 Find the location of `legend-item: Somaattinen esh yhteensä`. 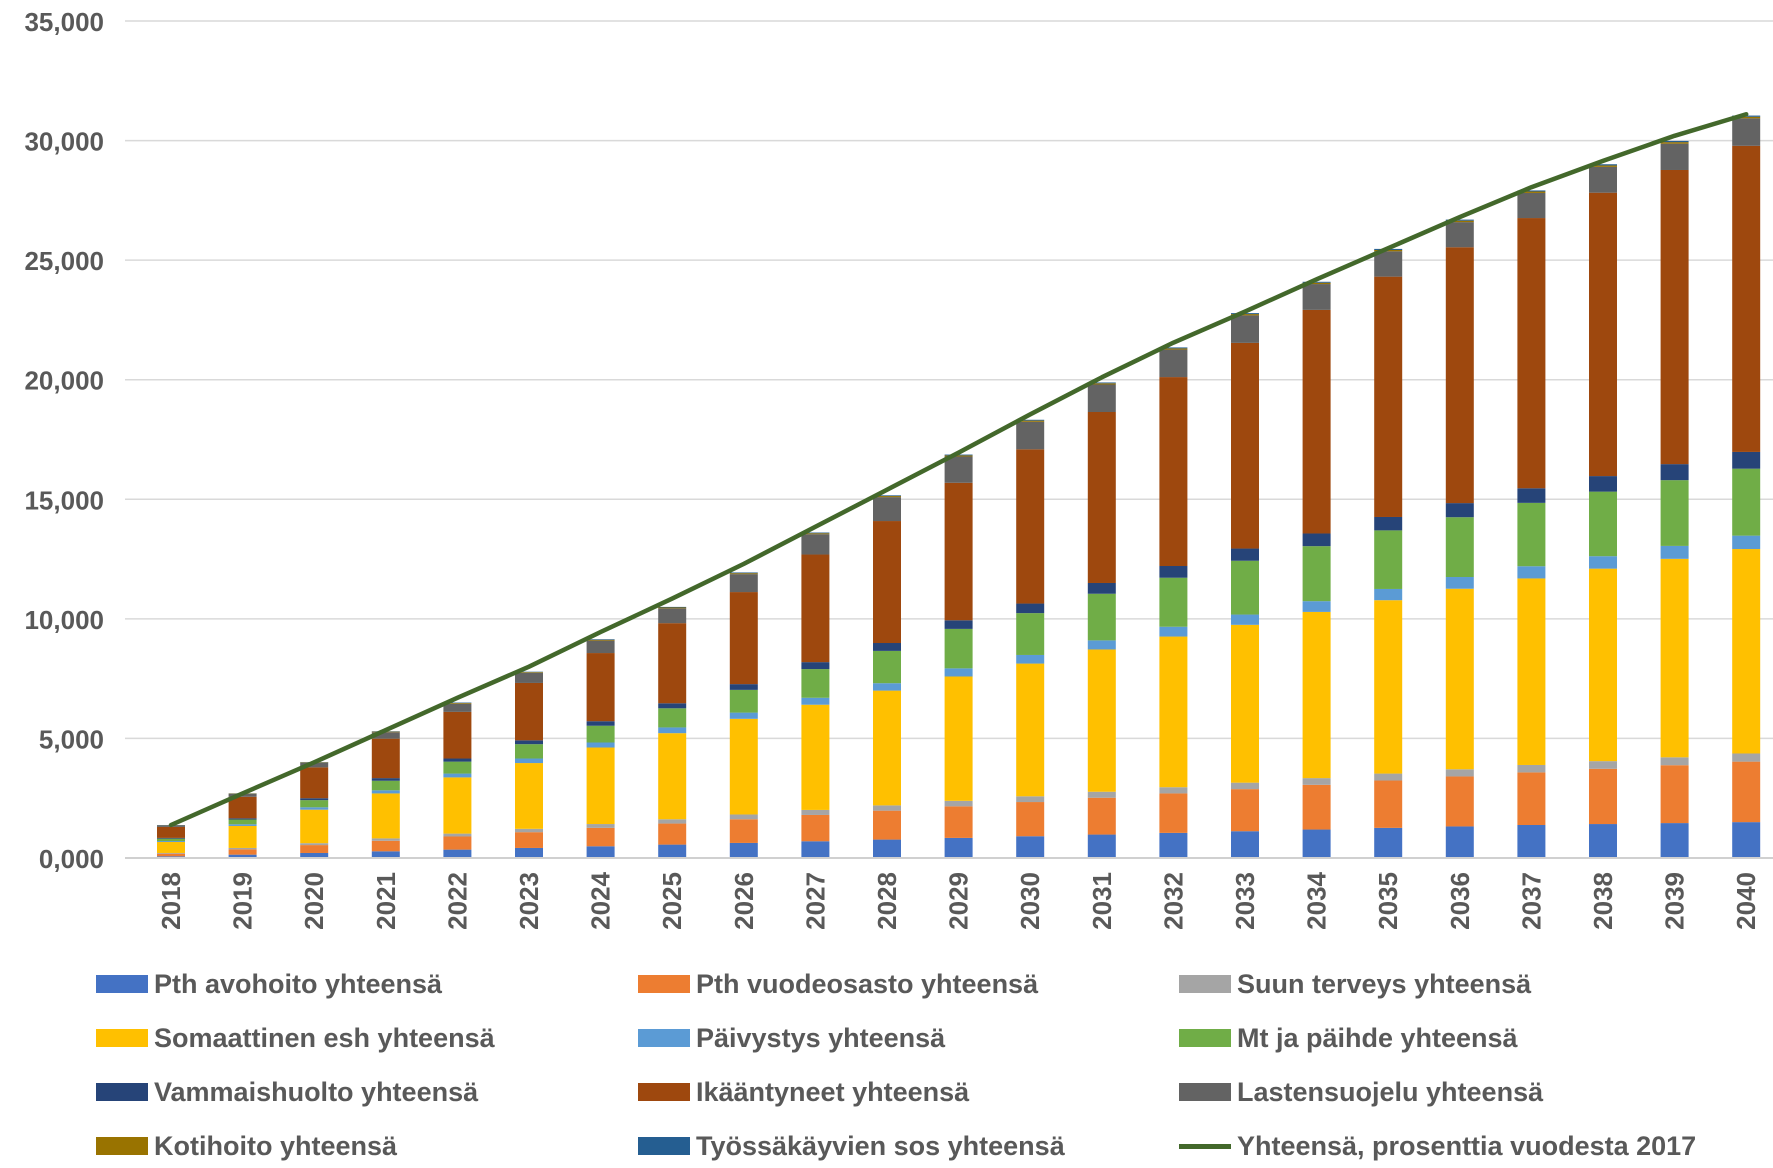

legend-item: Somaattinen esh yhteensä is located at coordinates (295, 1038).